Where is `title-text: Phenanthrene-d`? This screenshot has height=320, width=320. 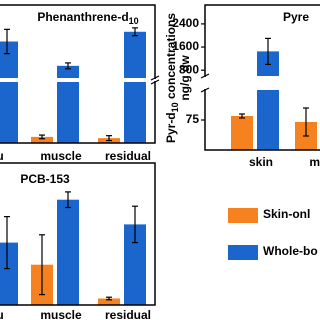 title-text: Phenanthrene-d is located at coordinates (82, 17).